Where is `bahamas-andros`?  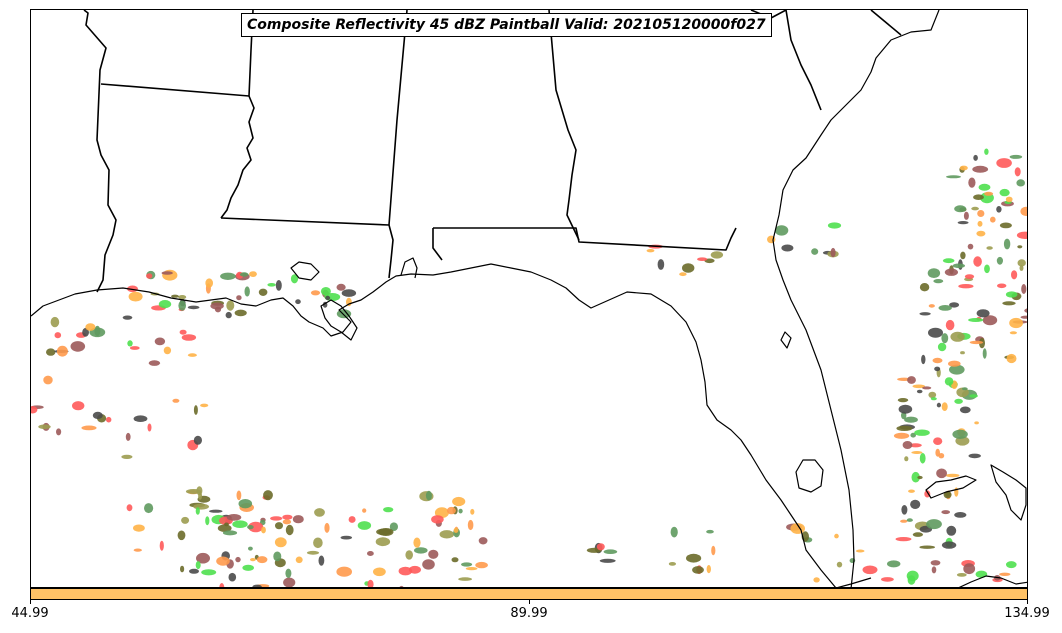
bahamas-andros is located at coordinates (951, 487).